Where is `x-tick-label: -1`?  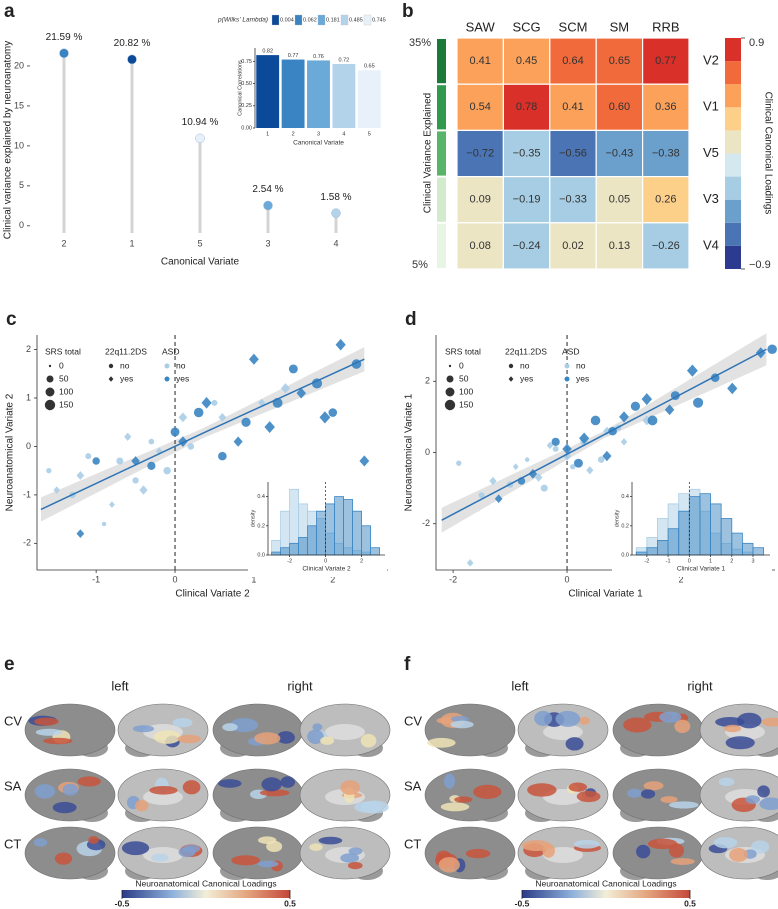 x-tick-label: -1 is located at coordinates (668, 561).